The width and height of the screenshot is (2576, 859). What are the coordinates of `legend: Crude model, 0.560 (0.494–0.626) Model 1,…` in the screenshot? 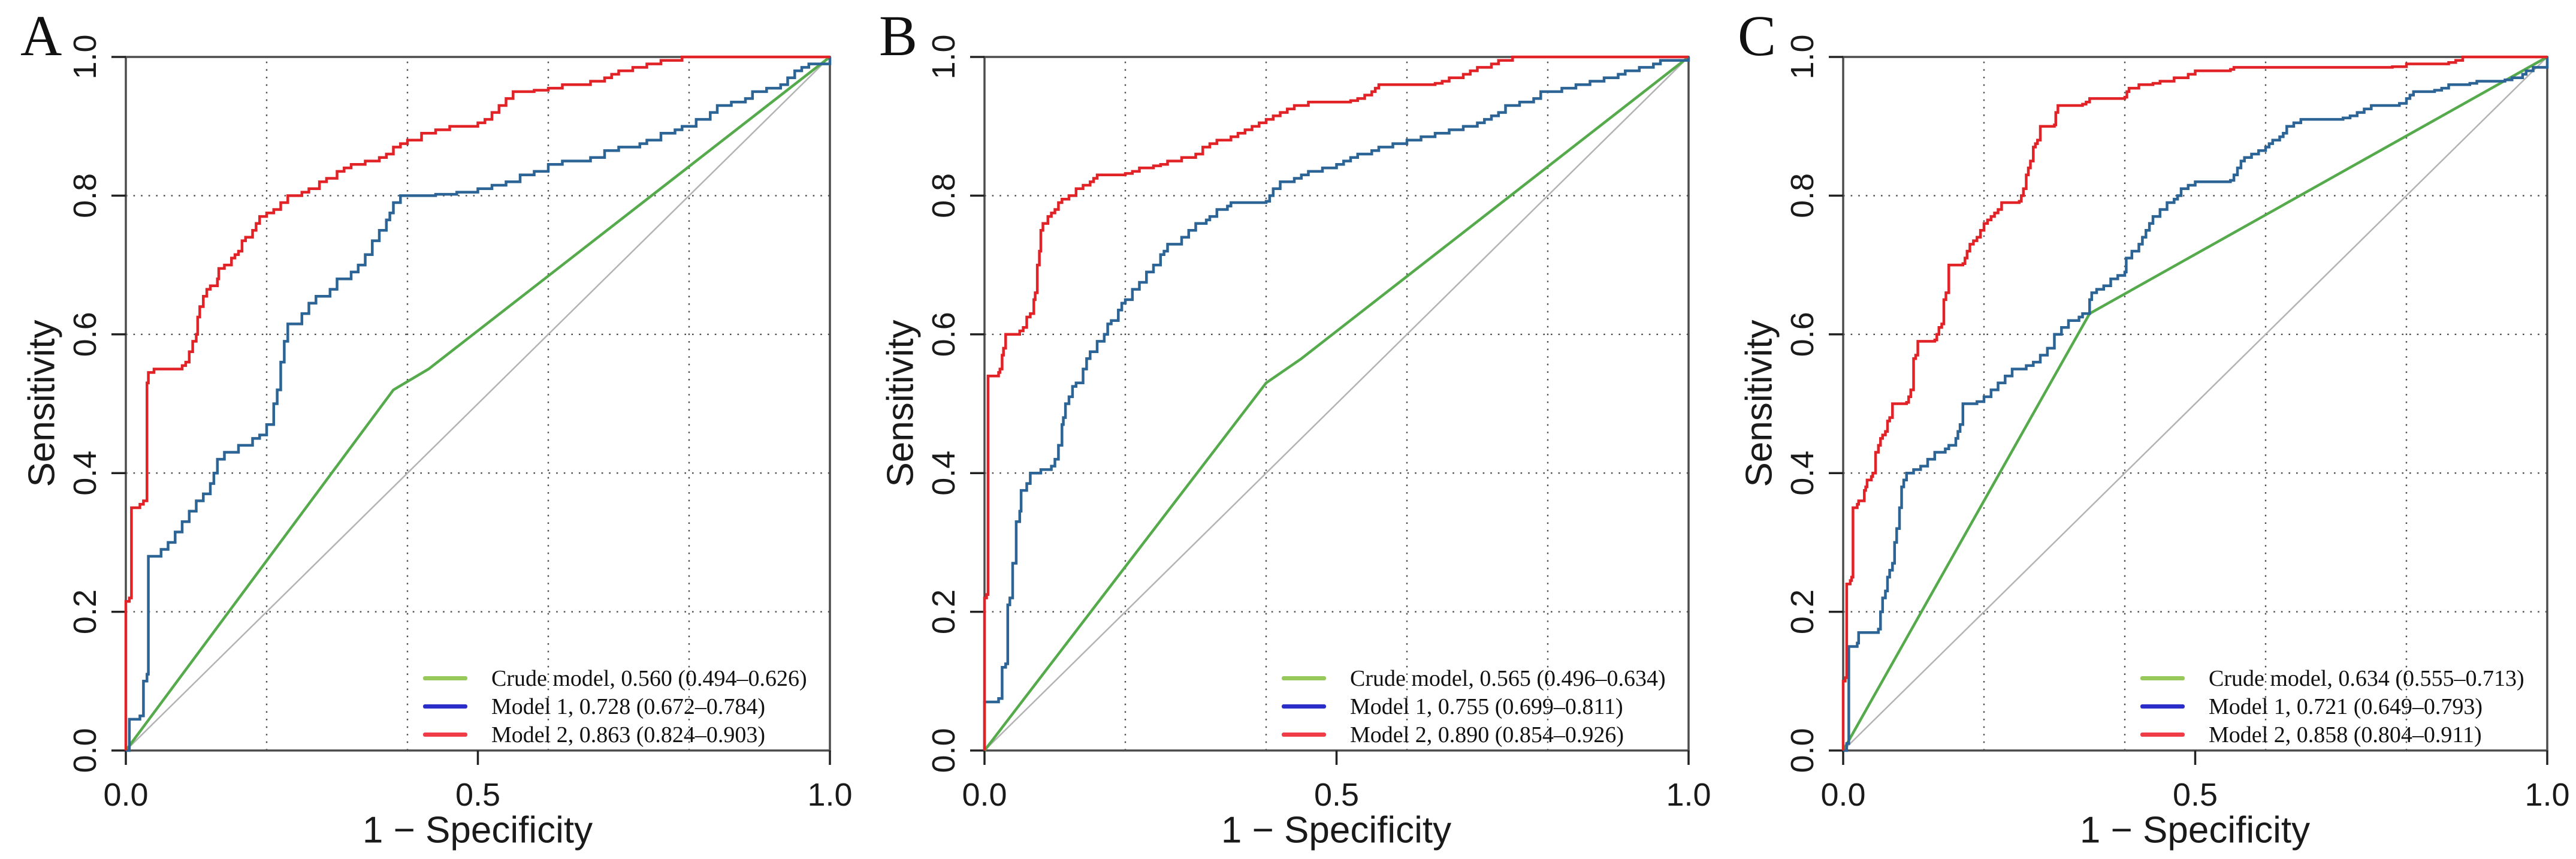 It's located at (615, 706).